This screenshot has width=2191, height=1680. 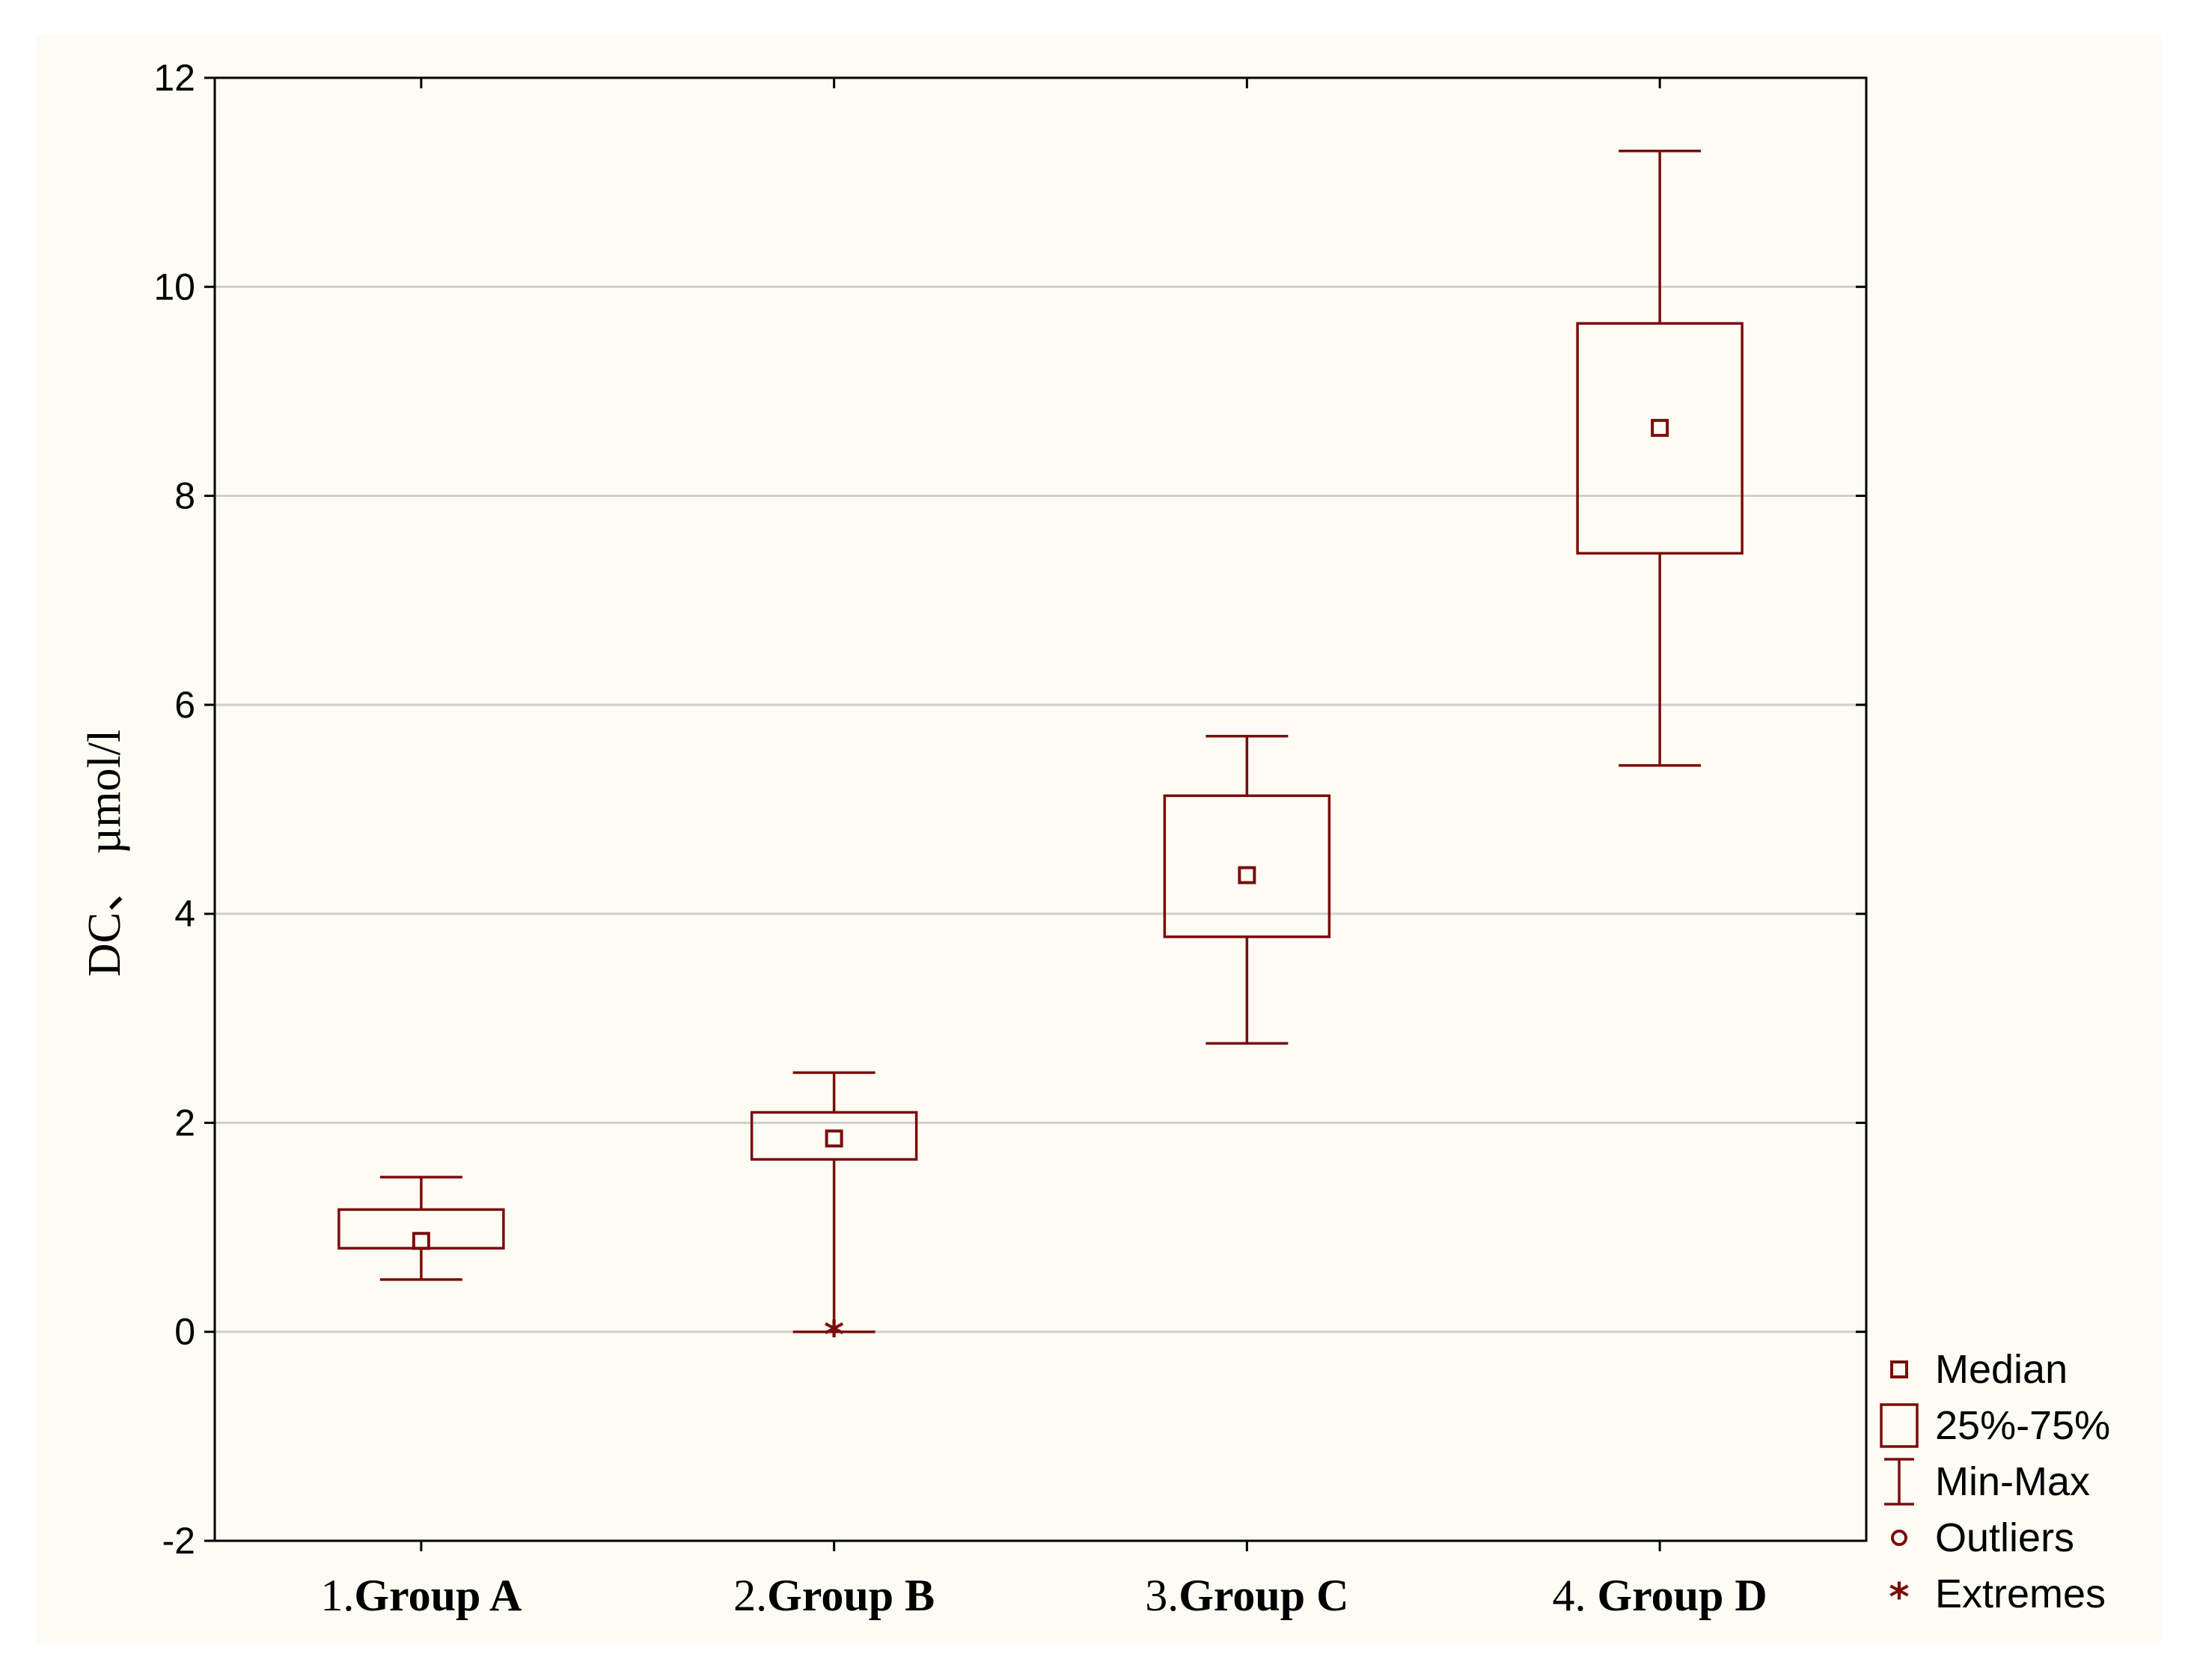 What do you see at coordinates (1899, 1369) in the screenshot?
I see `legend-median-icon` at bounding box center [1899, 1369].